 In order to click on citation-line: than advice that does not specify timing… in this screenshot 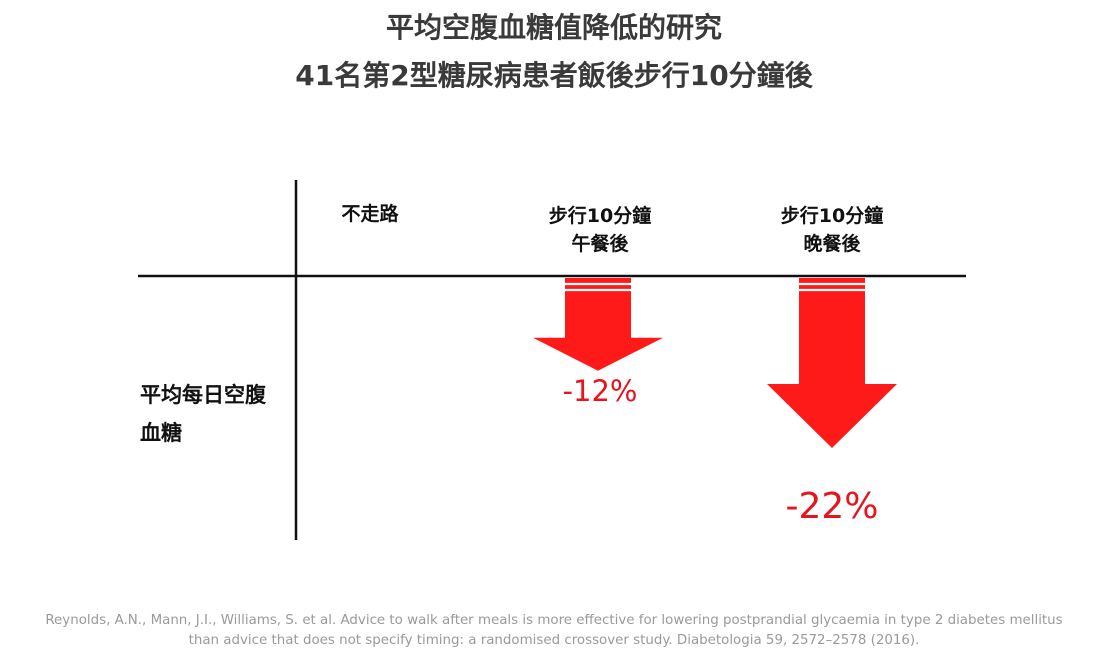, I will do `click(554, 640)`.